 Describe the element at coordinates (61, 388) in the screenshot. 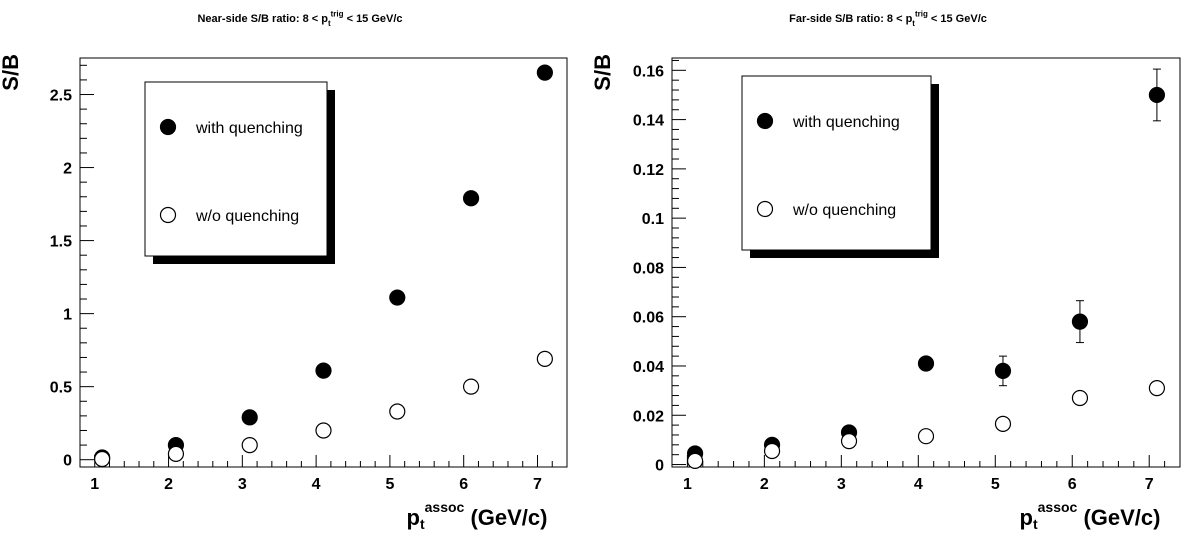

I see `y-tick-label: 0.5` at that location.